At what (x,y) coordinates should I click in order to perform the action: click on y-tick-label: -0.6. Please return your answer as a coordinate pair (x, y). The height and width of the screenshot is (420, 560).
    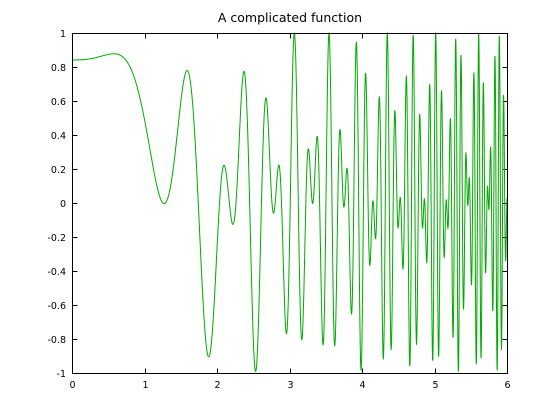
    Looking at the image, I should click on (56, 306).